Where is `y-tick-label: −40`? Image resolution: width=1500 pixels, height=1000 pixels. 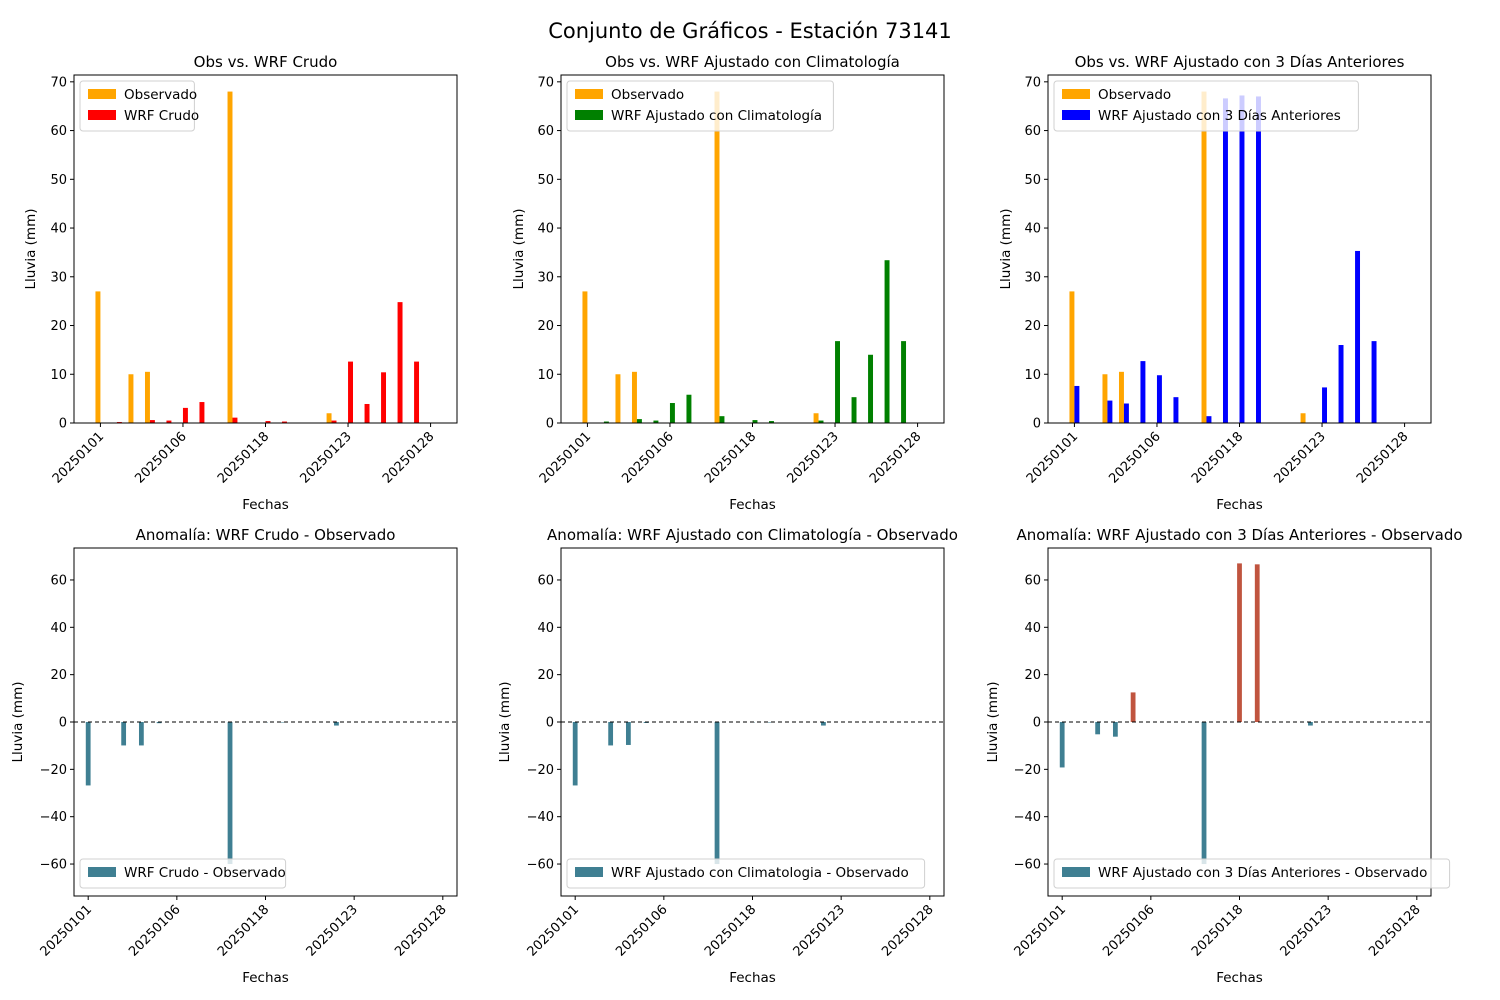 y-tick-label: −40 is located at coordinates (540, 817).